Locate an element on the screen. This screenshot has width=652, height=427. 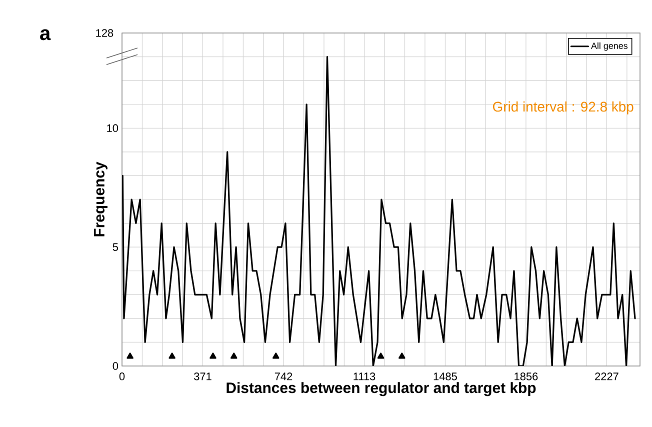
chart-title: a is located at coordinates (45, 34).